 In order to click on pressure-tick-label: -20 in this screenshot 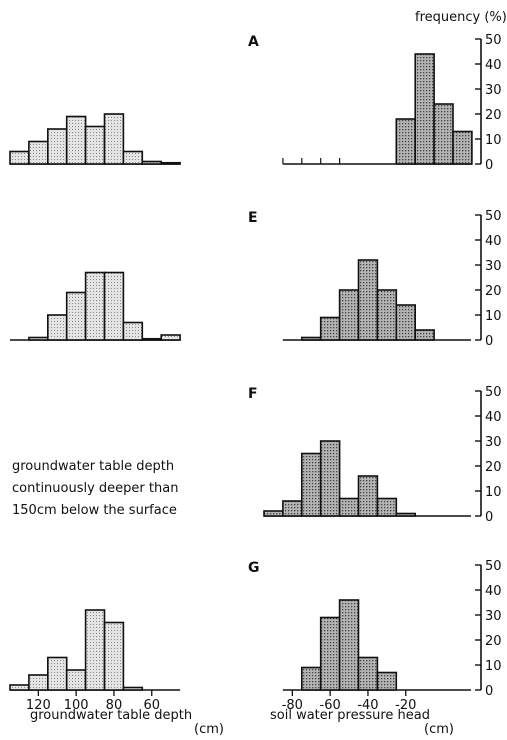, I will do `click(405, 705)`.